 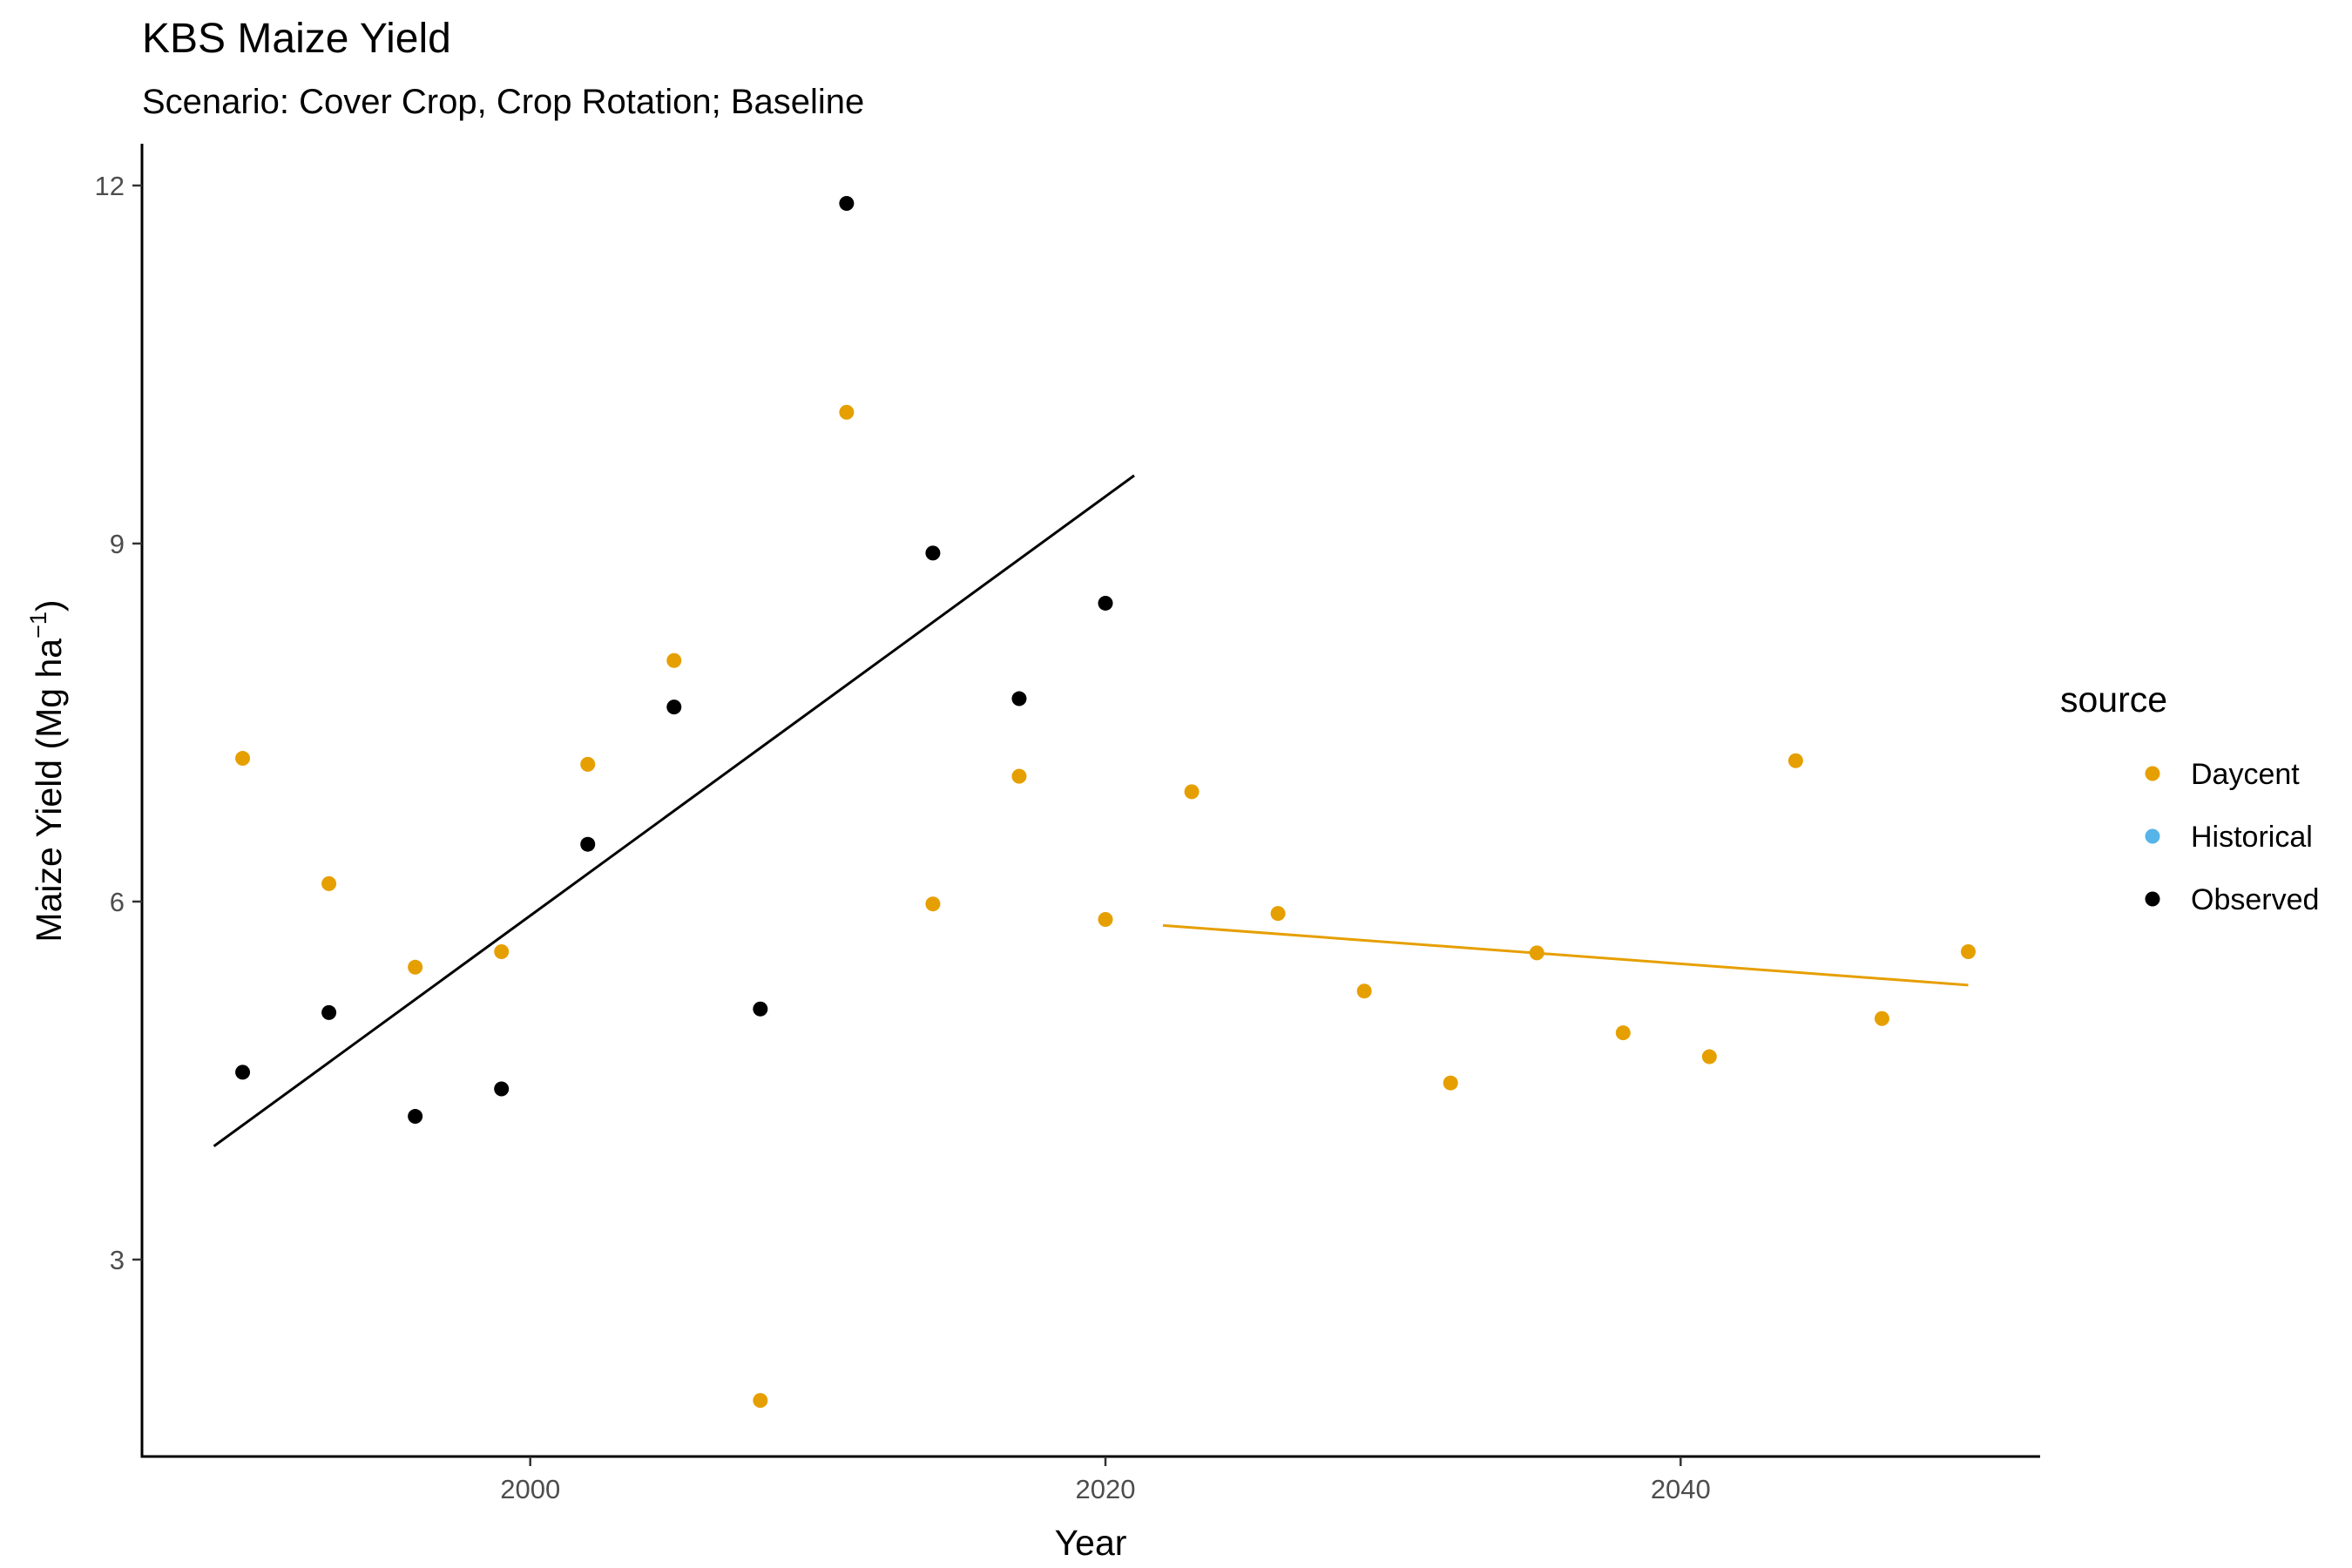 What do you see at coordinates (49, 605) in the screenshot?
I see `y-axis-title-close: )` at bounding box center [49, 605].